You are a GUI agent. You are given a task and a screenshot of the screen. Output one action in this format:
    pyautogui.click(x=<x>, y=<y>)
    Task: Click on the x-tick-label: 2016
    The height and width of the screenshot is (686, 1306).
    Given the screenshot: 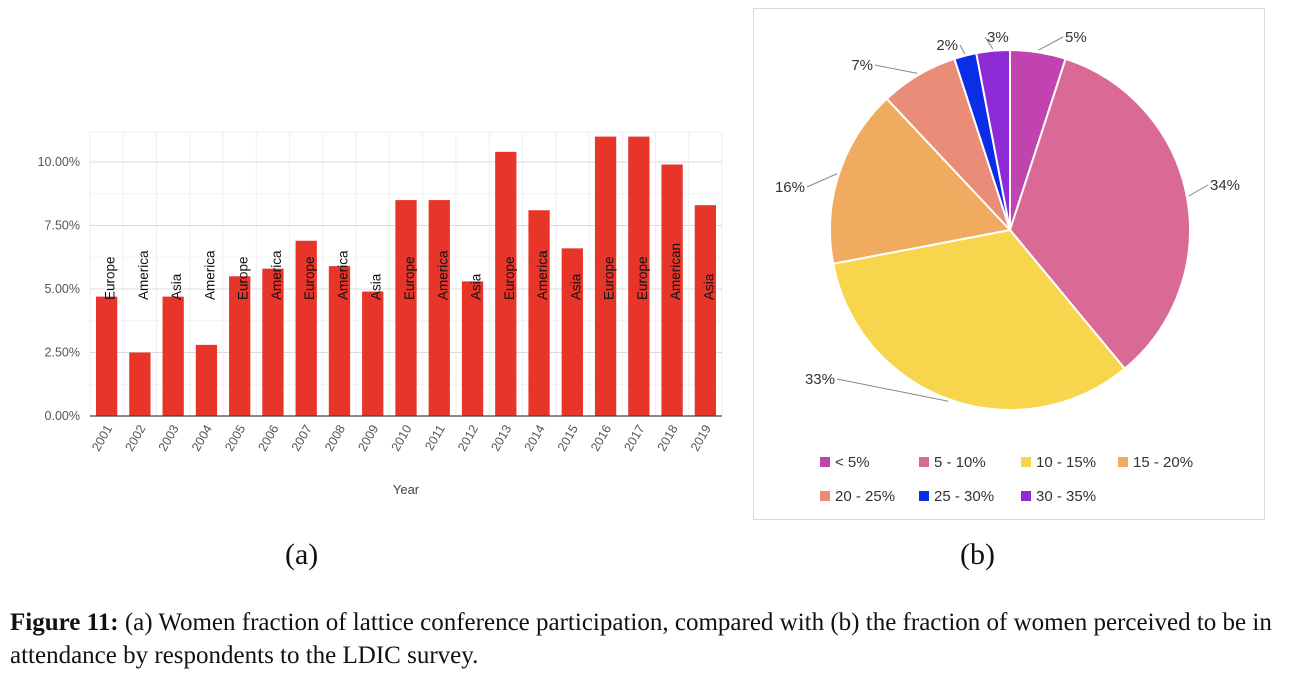 What is the action you would take?
    pyautogui.click(x=601, y=437)
    